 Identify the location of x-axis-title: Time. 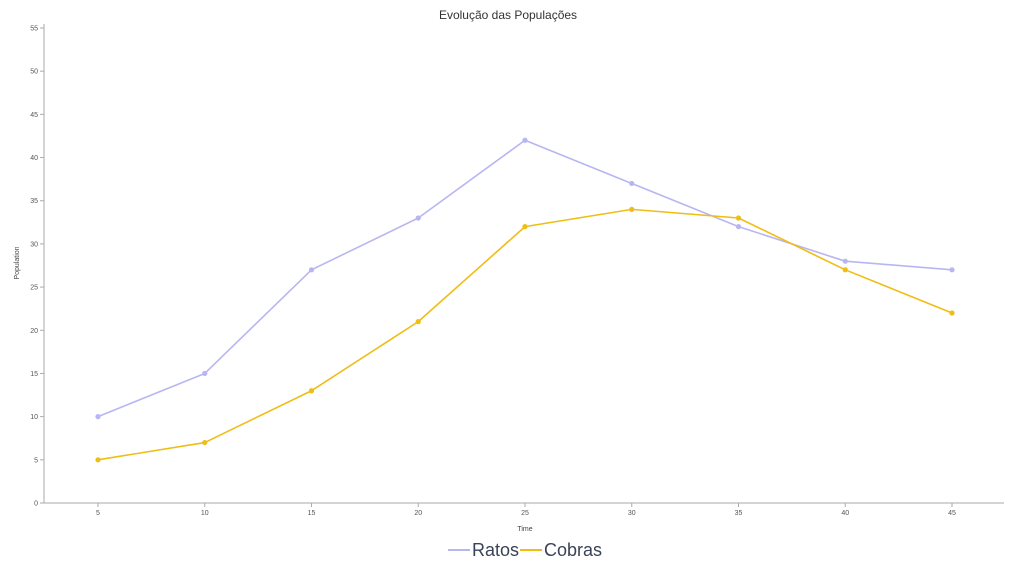
(524, 529).